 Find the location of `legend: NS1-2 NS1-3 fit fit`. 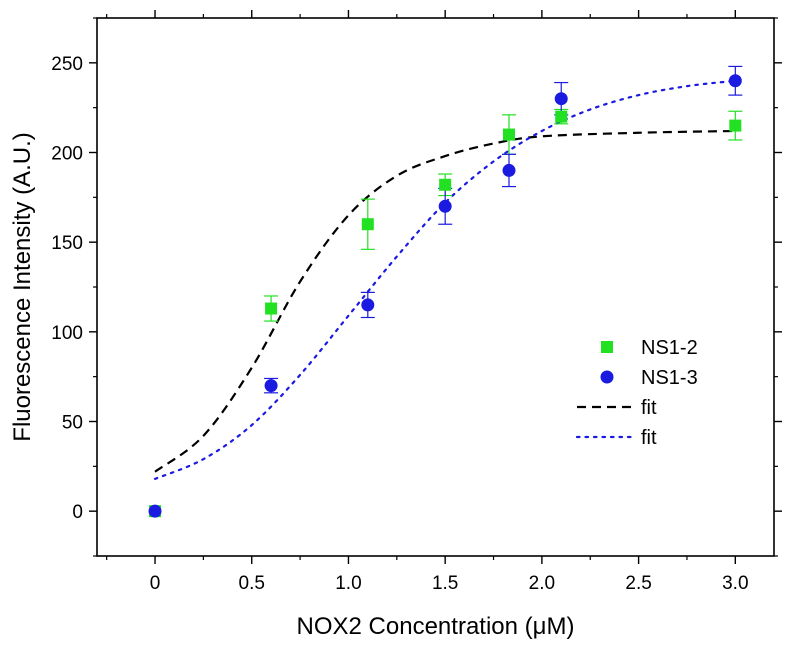

legend: NS1-2 NS1-3 fit fit is located at coordinates (636, 393).